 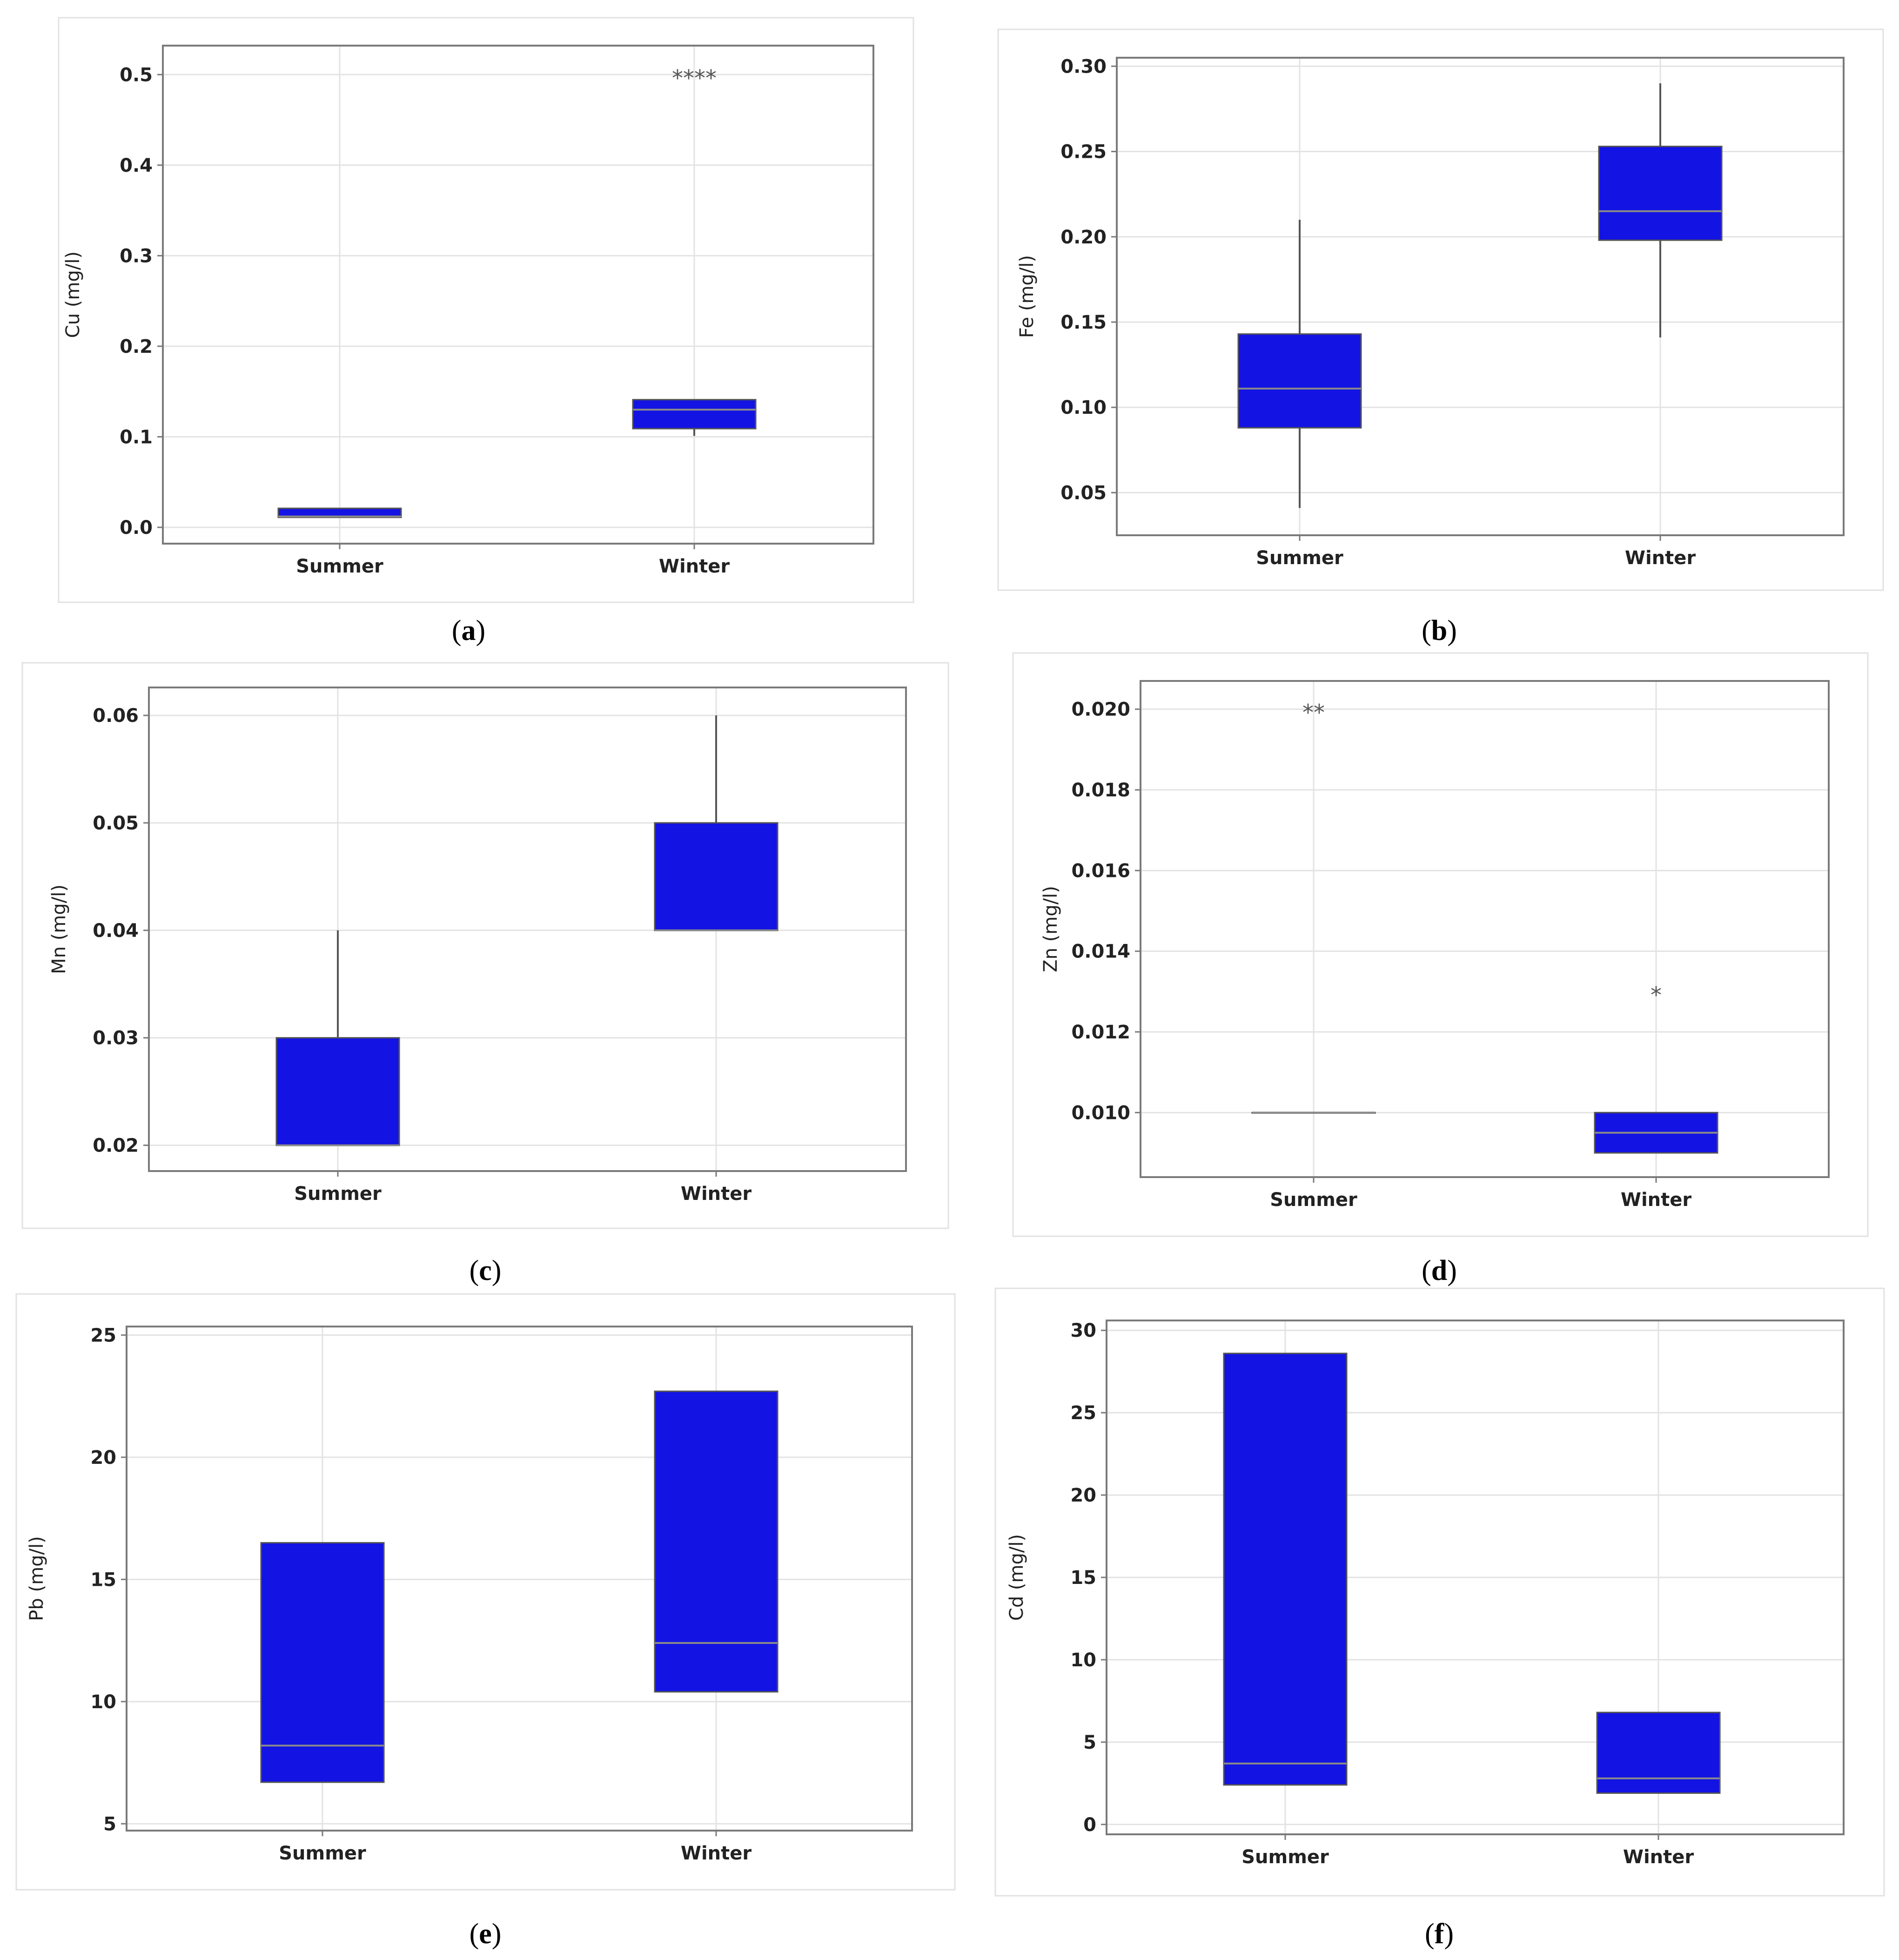 I want to click on y-axis-label: Fe (mg/l), so click(x=1027, y=296).